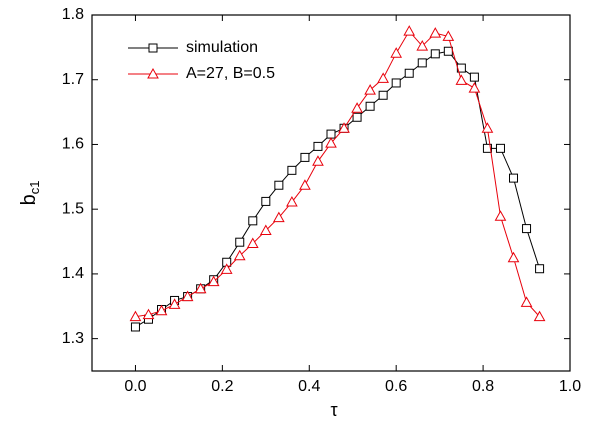 The image size is (593, 429). Describe the element at coordinates (29, 199) in the screenshot. I see `y-axis-label-main: b` at that location.